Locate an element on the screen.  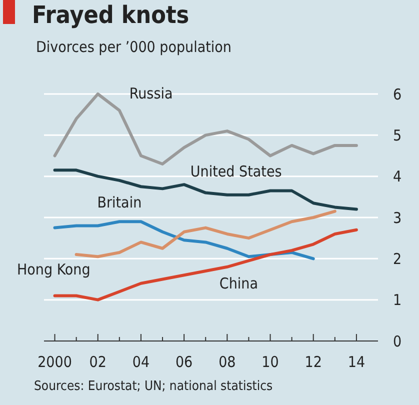
y-tick-label: 0 is located at coordinates (397, 341).